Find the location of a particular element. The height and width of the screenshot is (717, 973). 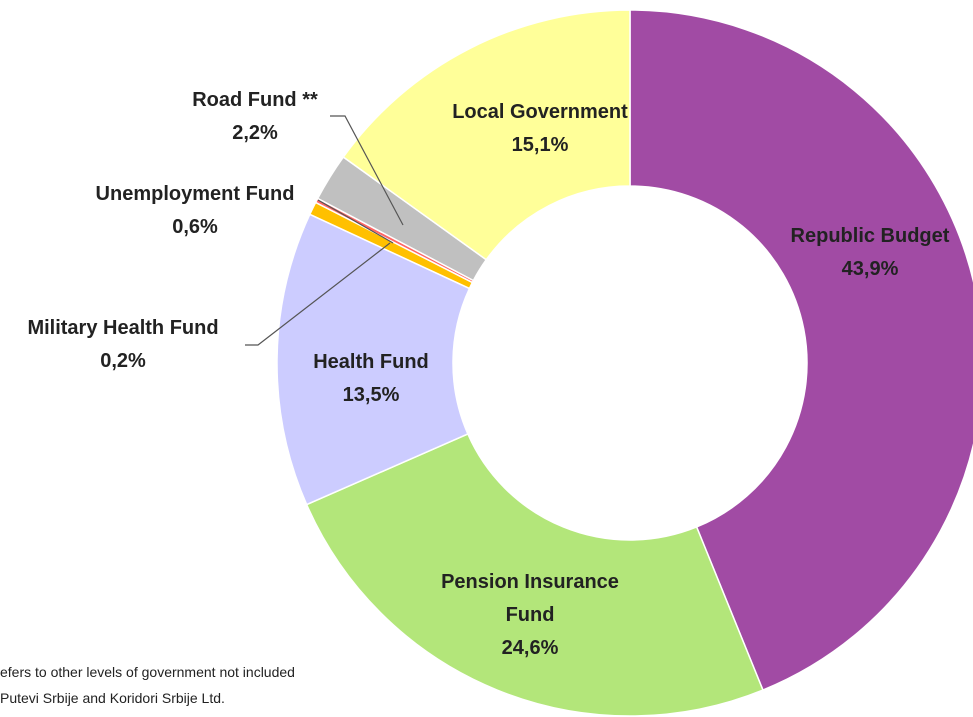

value-label: 0,2% is located at coordinates (123, 361).